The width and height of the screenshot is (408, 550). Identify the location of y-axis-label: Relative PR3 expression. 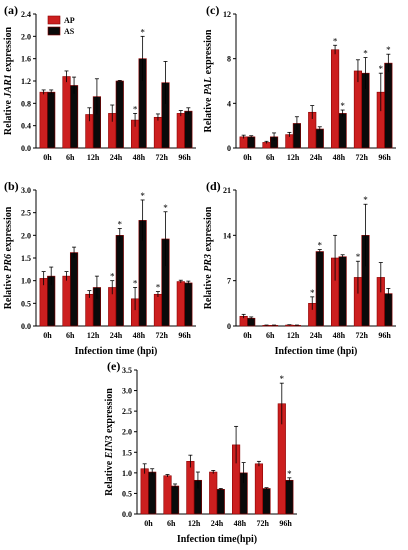
(208, 257).